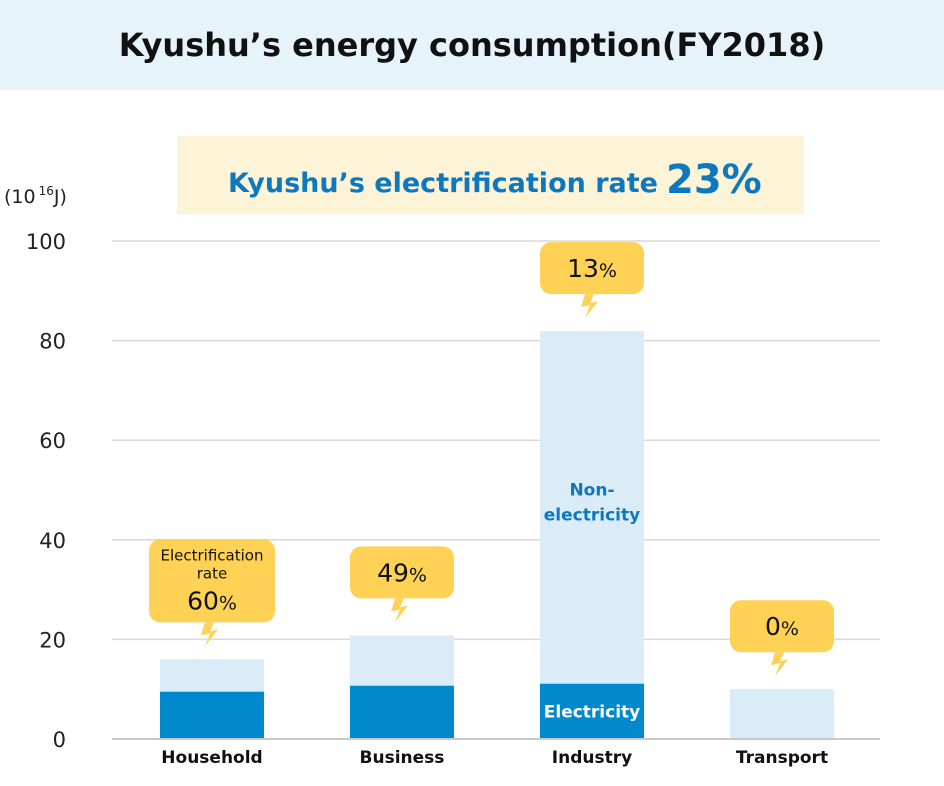 The width and height of the screenshot is (944, 786). Describe the element at coordinates (212, 600) in the screenshot. I see `rate-value: 60%` at that location.